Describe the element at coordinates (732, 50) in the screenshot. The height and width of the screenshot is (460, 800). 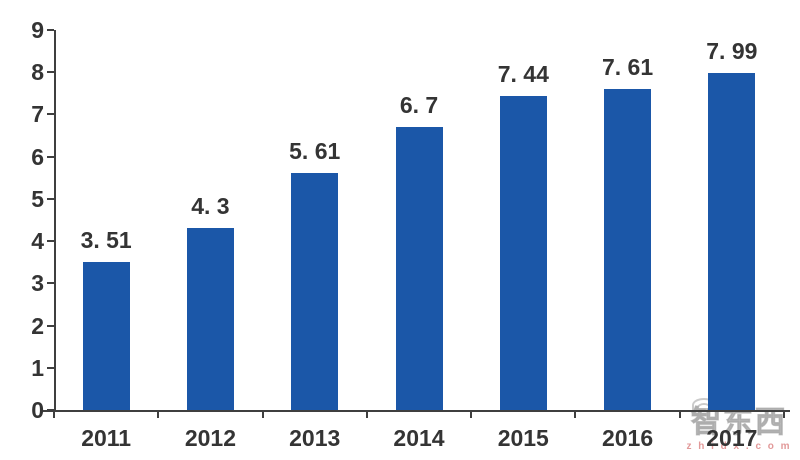
I see `bar-value-label: 7. 99` at that location.